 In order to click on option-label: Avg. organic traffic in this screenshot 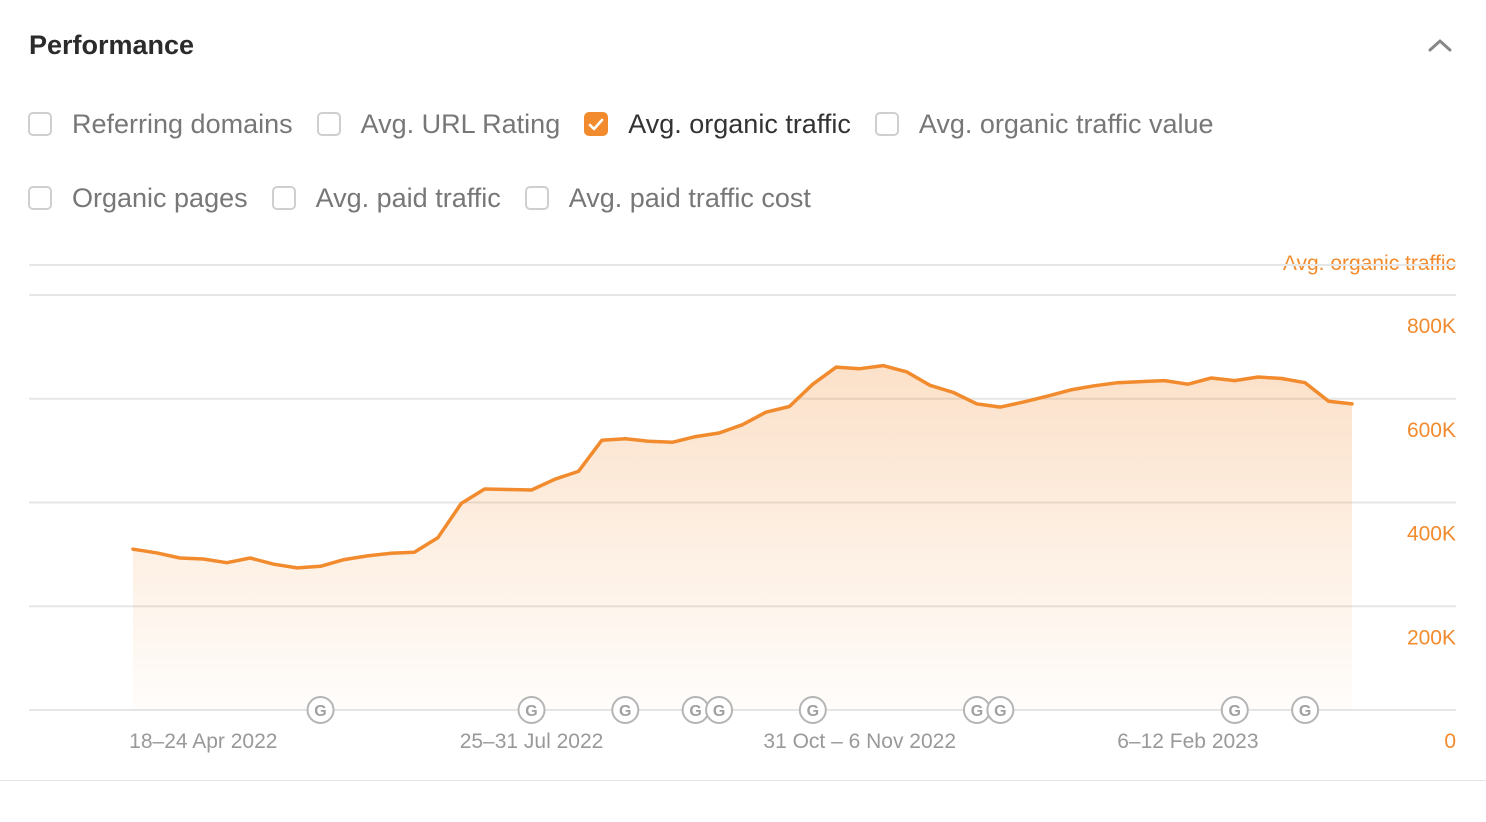, I will do `click(739, 123)`.